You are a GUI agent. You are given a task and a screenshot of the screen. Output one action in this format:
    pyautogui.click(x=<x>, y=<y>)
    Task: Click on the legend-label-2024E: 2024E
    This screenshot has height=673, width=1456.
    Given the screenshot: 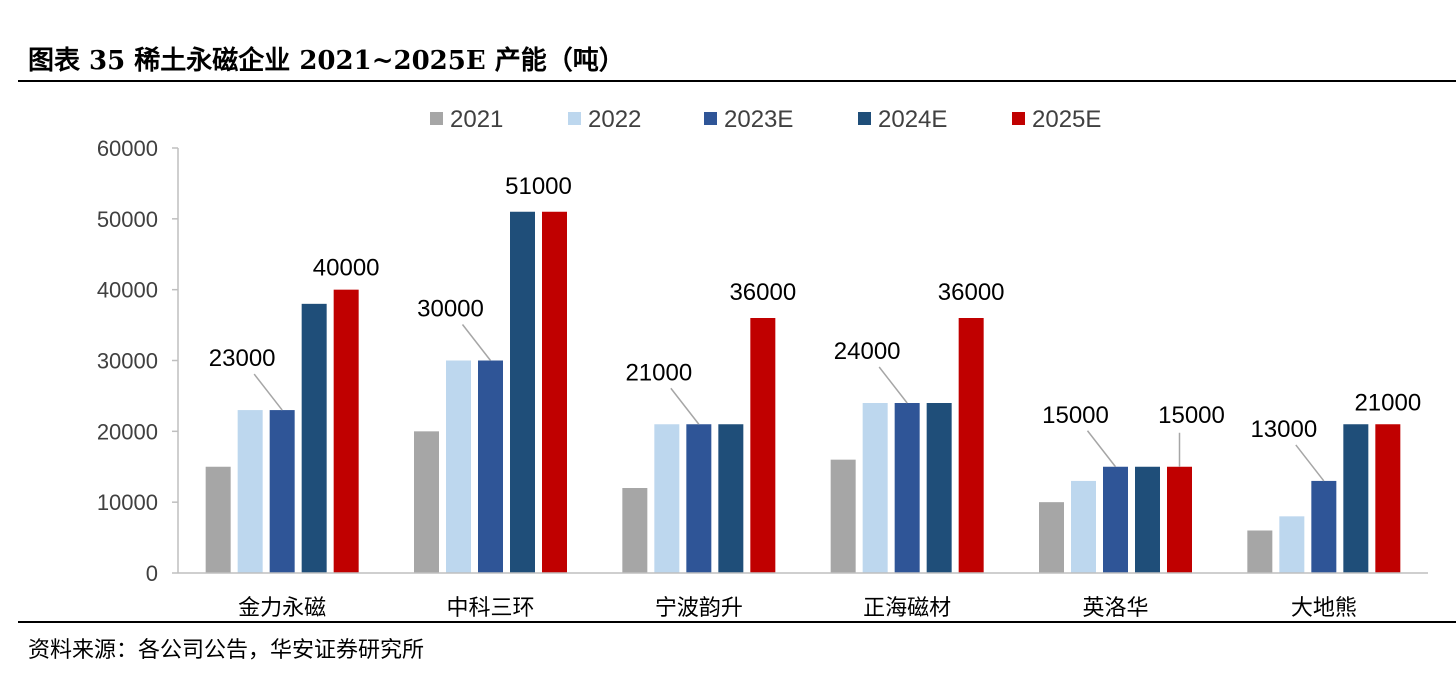 What is the action you would take?
    pyautogui.click(x=912, y=119)
    